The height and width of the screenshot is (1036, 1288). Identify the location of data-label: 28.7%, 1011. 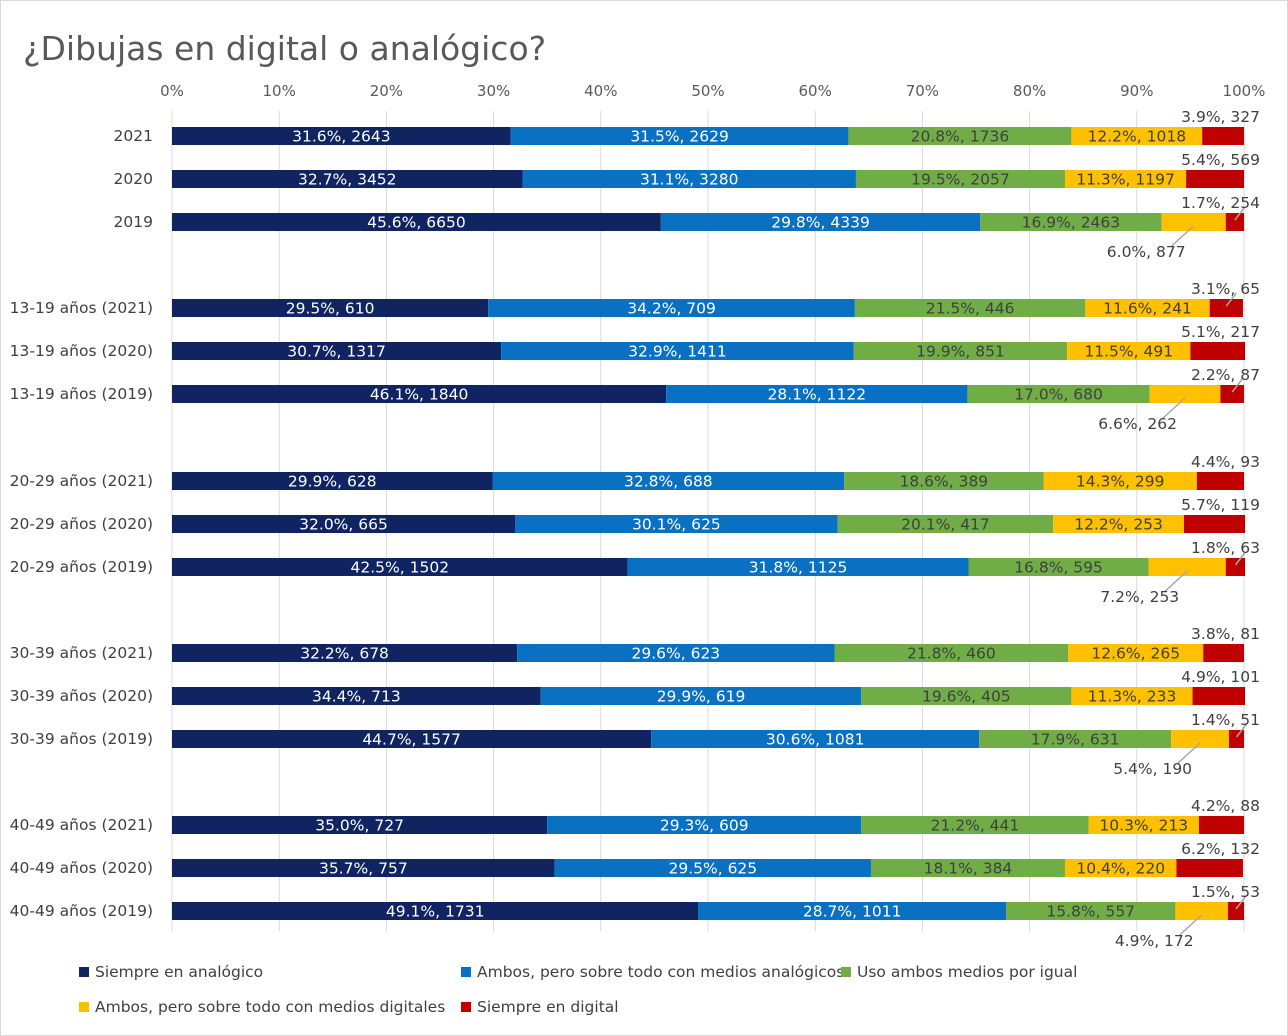
(852, 912).